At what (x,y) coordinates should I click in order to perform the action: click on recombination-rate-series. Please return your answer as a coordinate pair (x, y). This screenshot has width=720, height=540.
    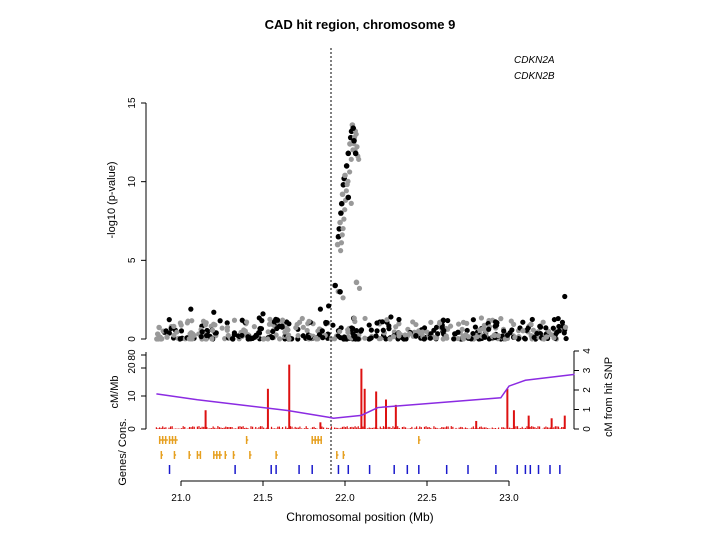
    Looking at the image, I should click on (360, 396).